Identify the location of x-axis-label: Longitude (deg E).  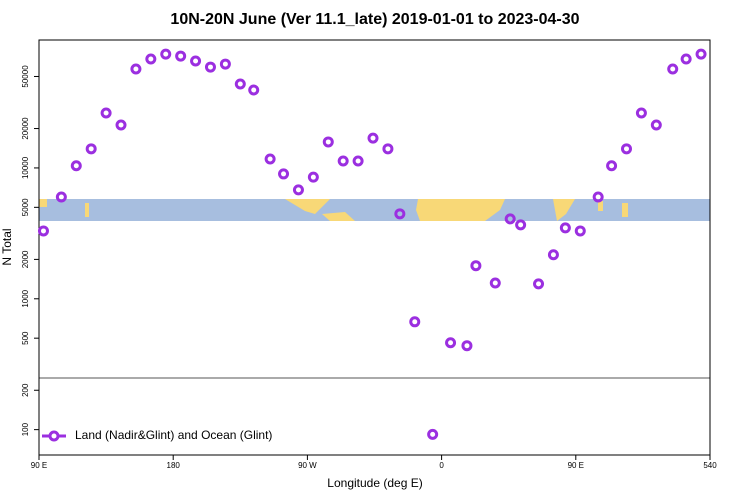
(374, 483).